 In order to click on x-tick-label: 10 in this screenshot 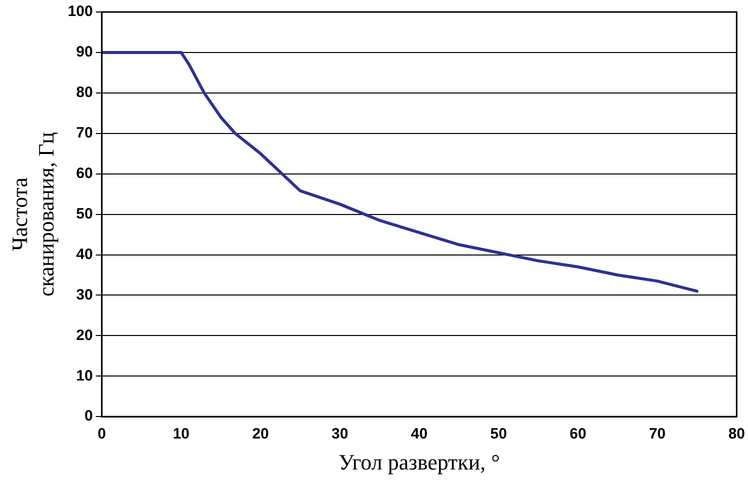, I will do `click(181, 434)`.